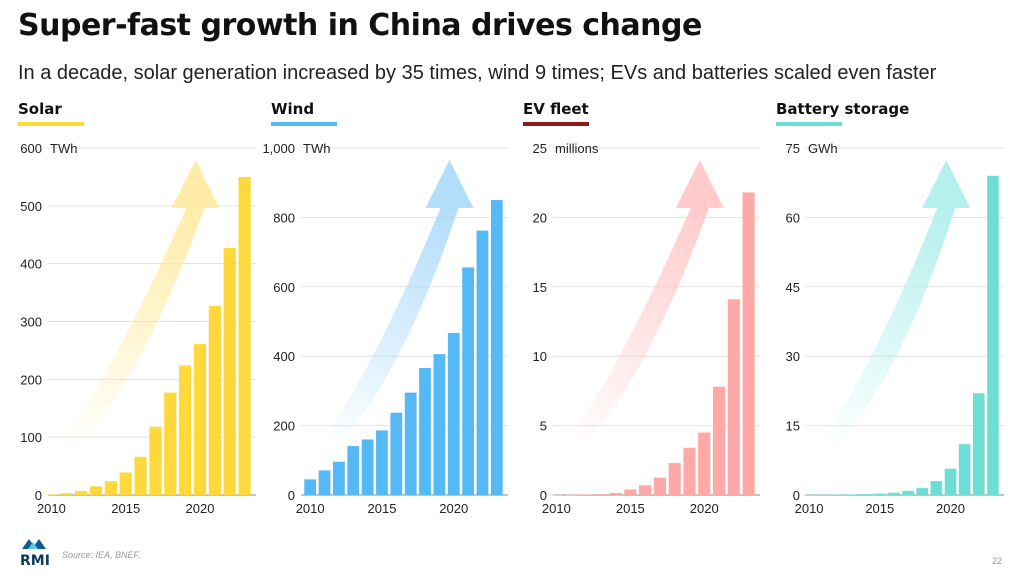 Image resolution: width=1024 pixels, height=575 pixels. Describe the element at coordinates (823, 148) in the screenshot. I see `battery-storage-unit-label: GWh` at that location.